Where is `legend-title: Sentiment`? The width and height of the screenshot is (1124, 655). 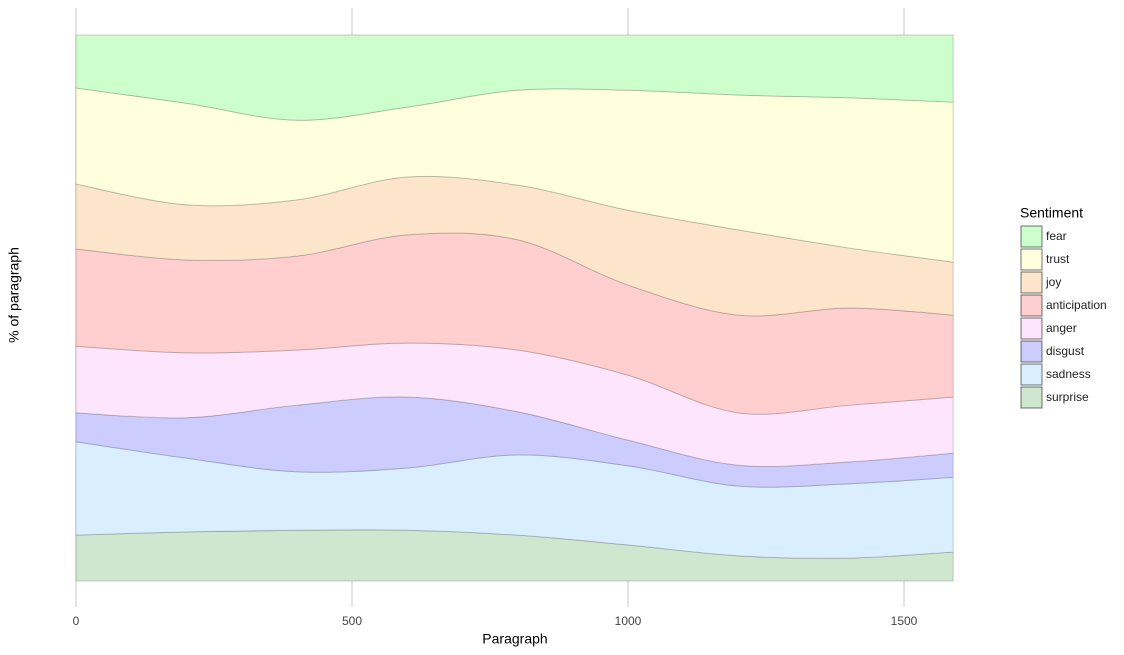 legend-title: Sentiment is located at coordinates (1051, 213).